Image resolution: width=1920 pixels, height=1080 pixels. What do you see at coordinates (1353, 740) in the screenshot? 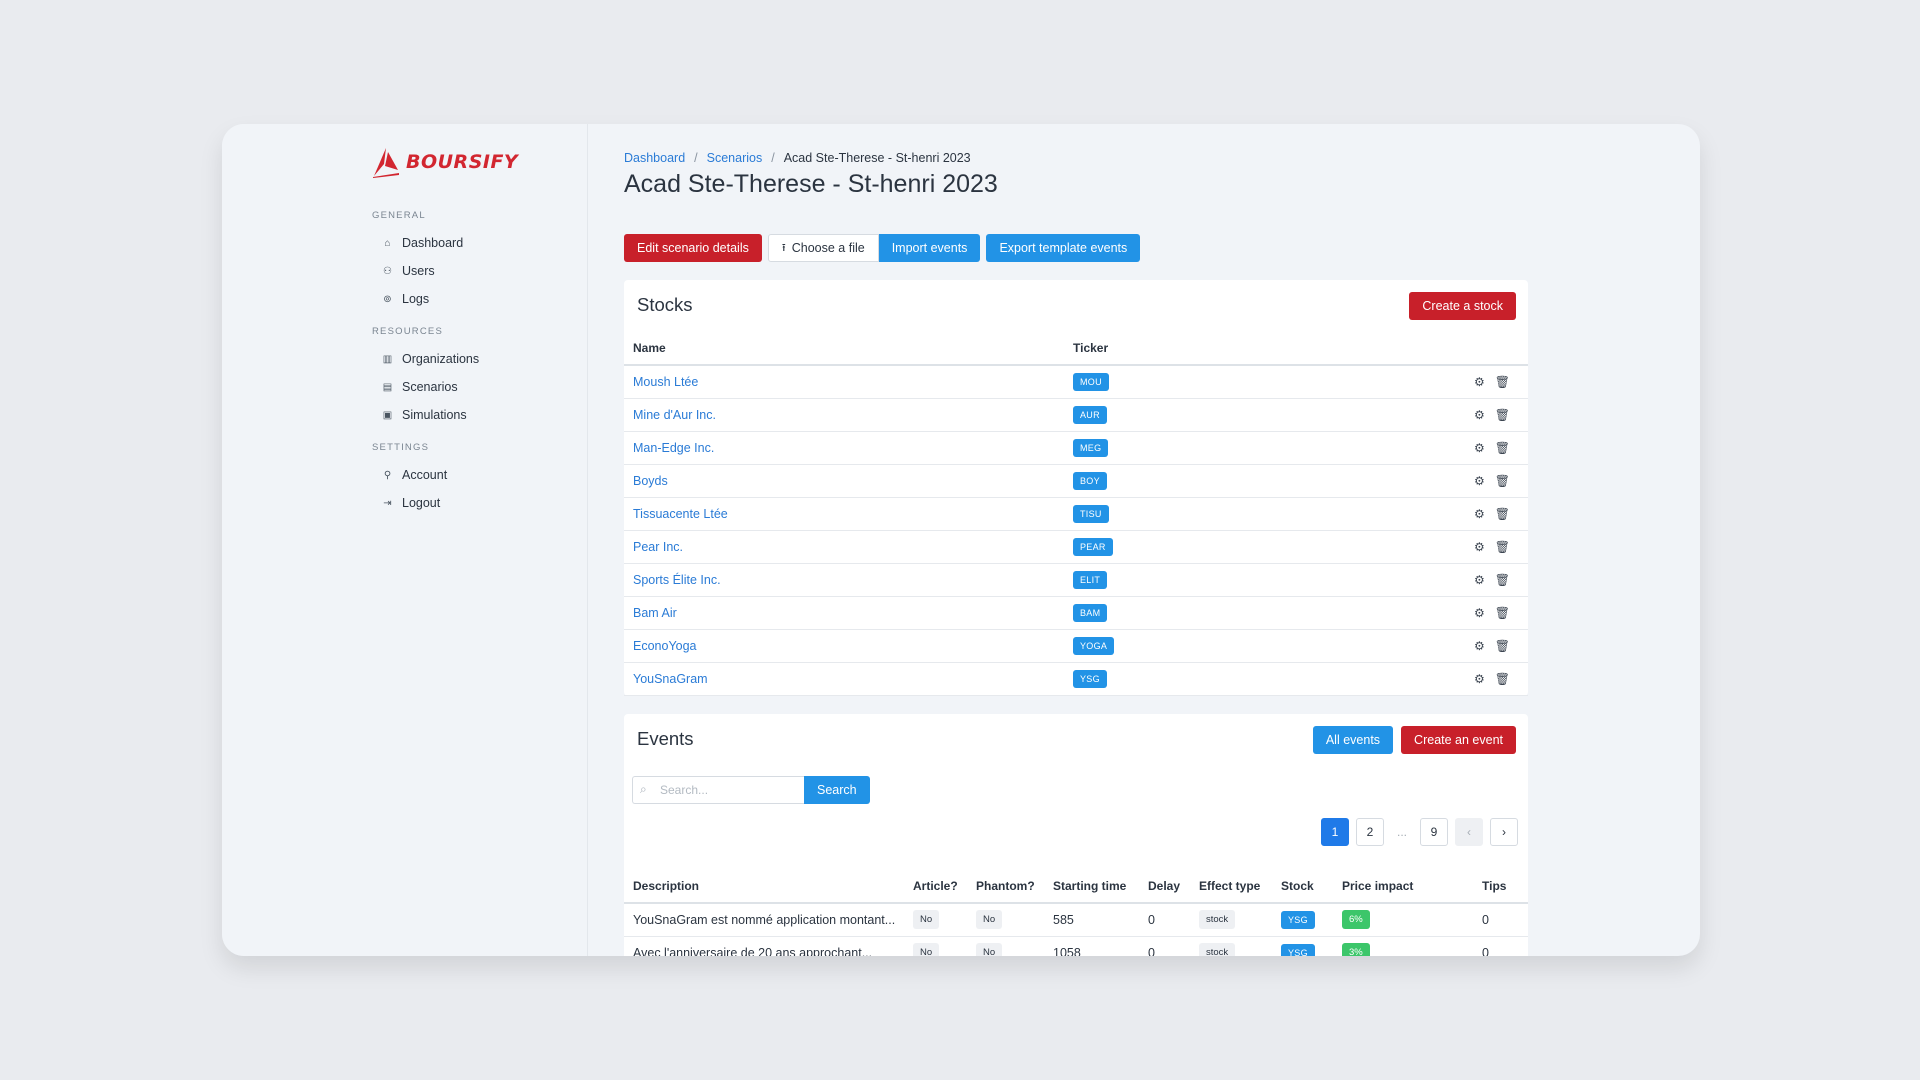
I see `all-events-button: All events` at bounding box center [1353, 740].